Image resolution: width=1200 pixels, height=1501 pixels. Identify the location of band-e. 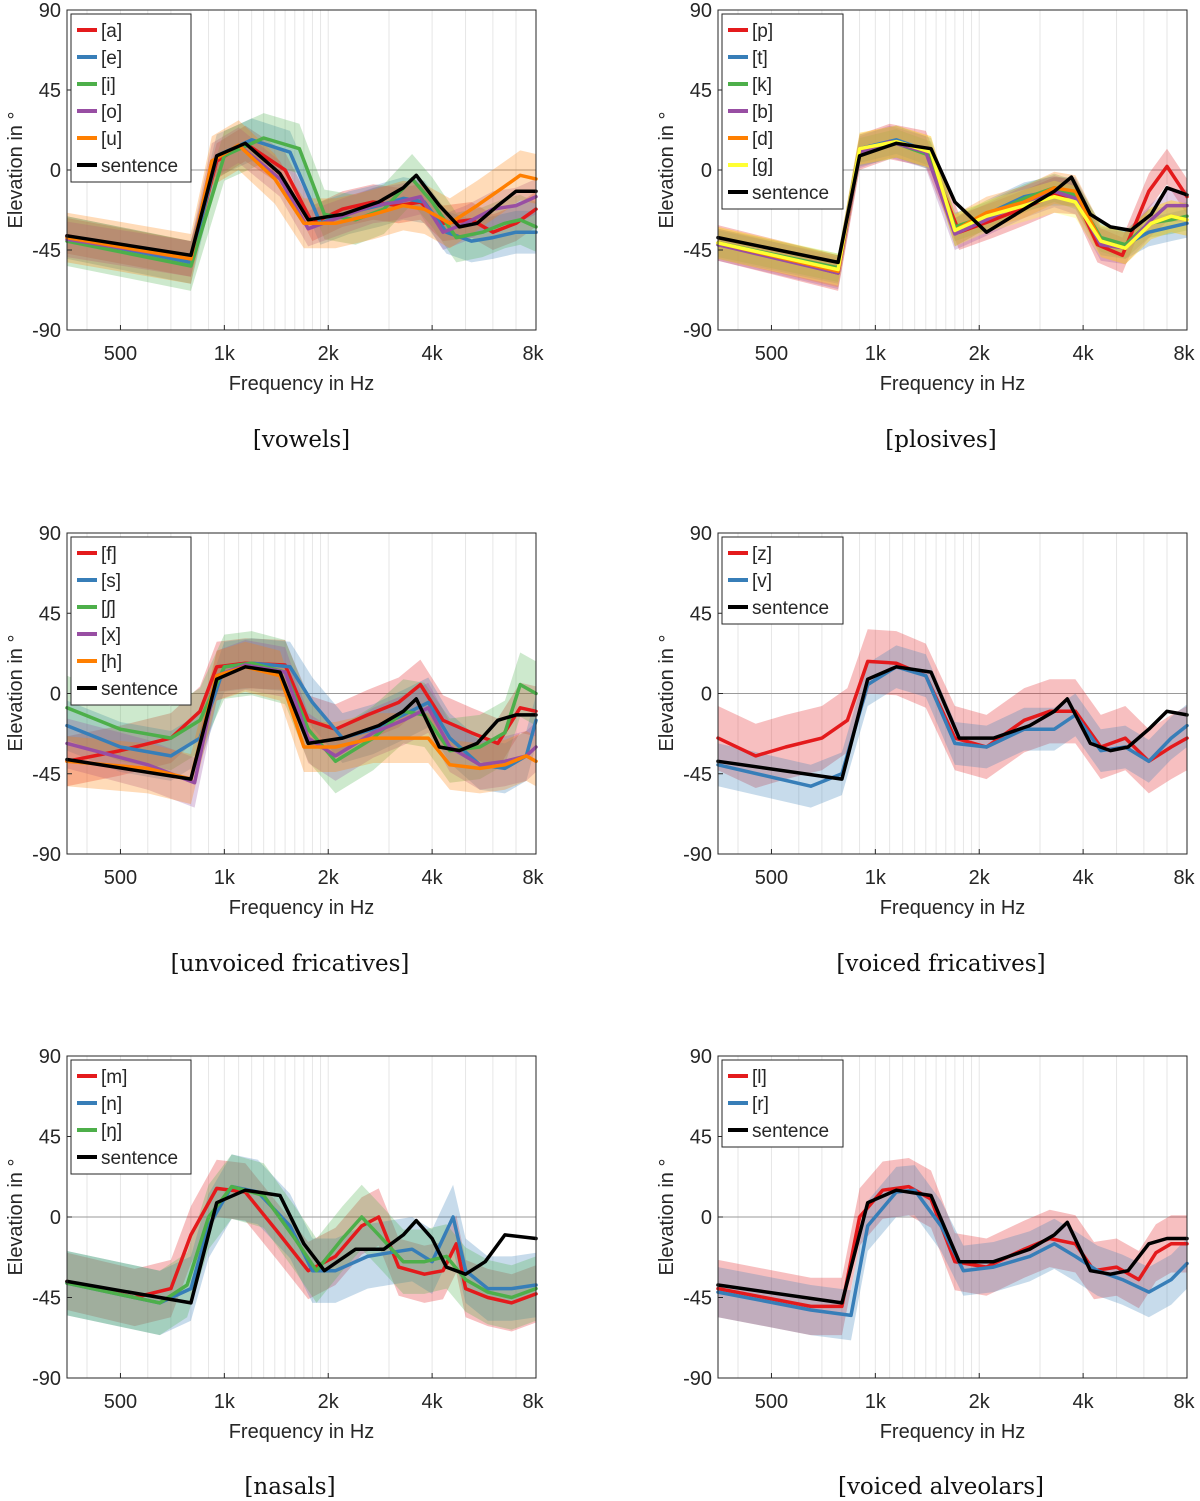
(301, 201).